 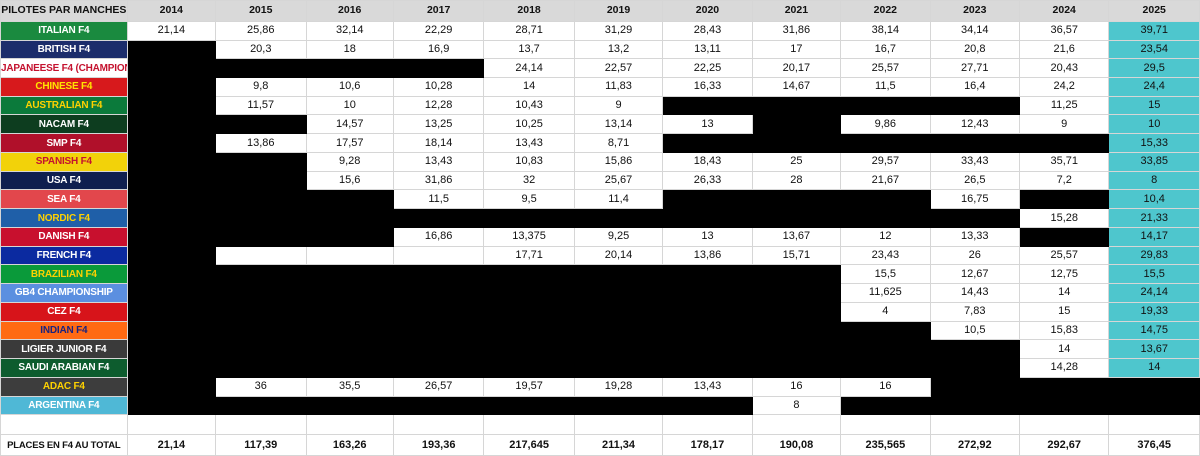 What do you see at coordinates (618, 386) in the screenshot?
I see `seats-cell: 19,28` at bounding box center [618, 386].